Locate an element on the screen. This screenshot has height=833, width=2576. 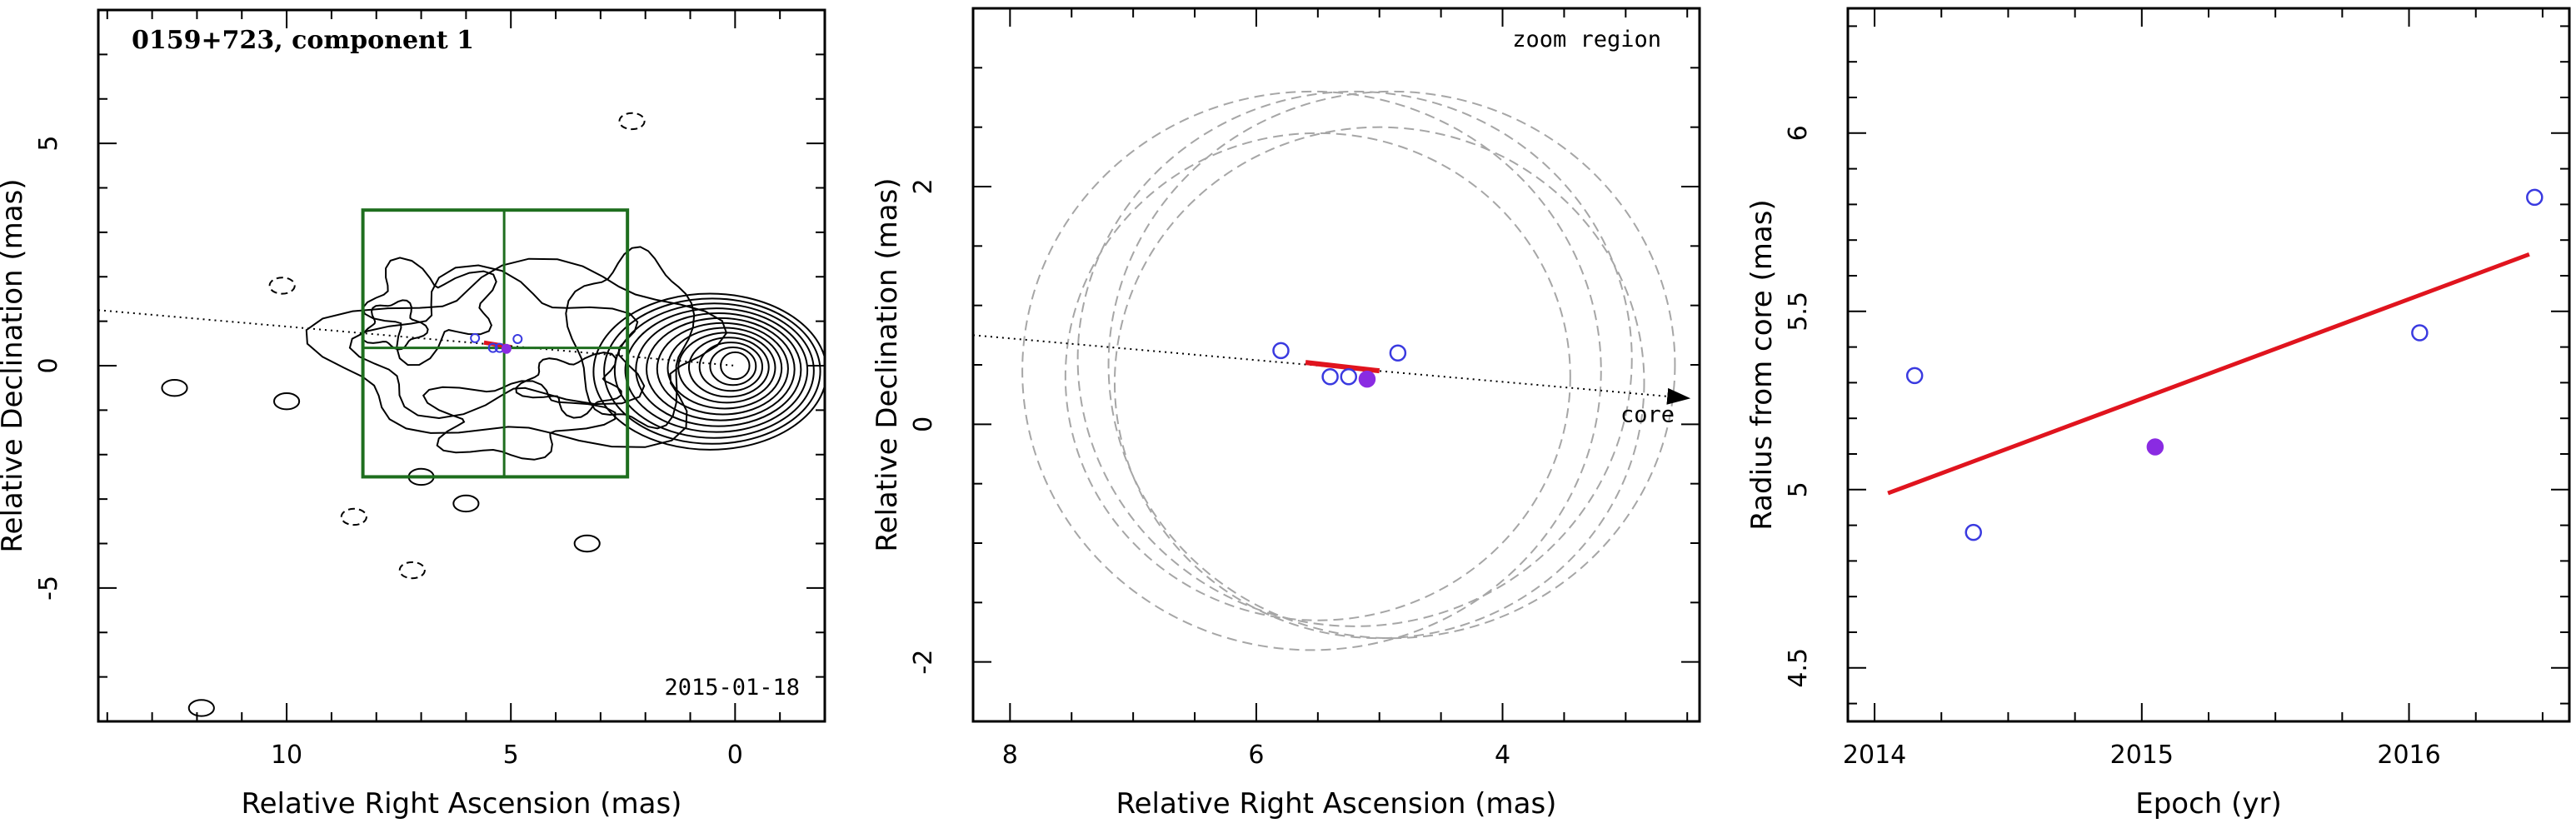
x-tick-label: 2015 is located at coordinates (2142, 755).